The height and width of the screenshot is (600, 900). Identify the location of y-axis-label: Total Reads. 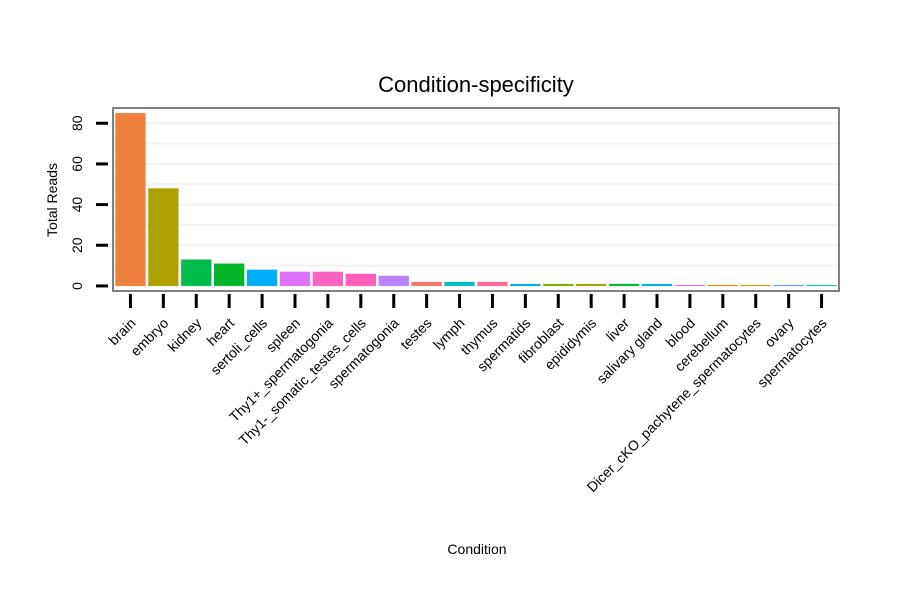
(52, 200).